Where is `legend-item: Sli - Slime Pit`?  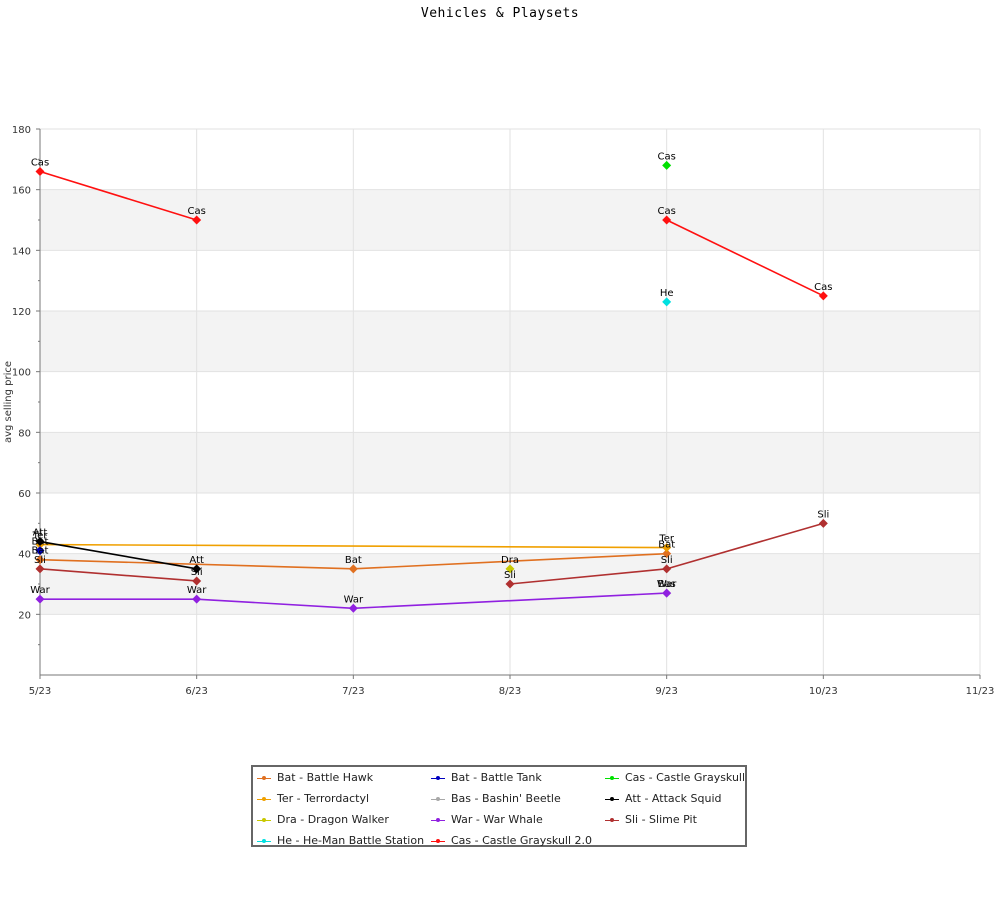 legend-item: Sli - Slime Pit is located at coordinates (651, 820).